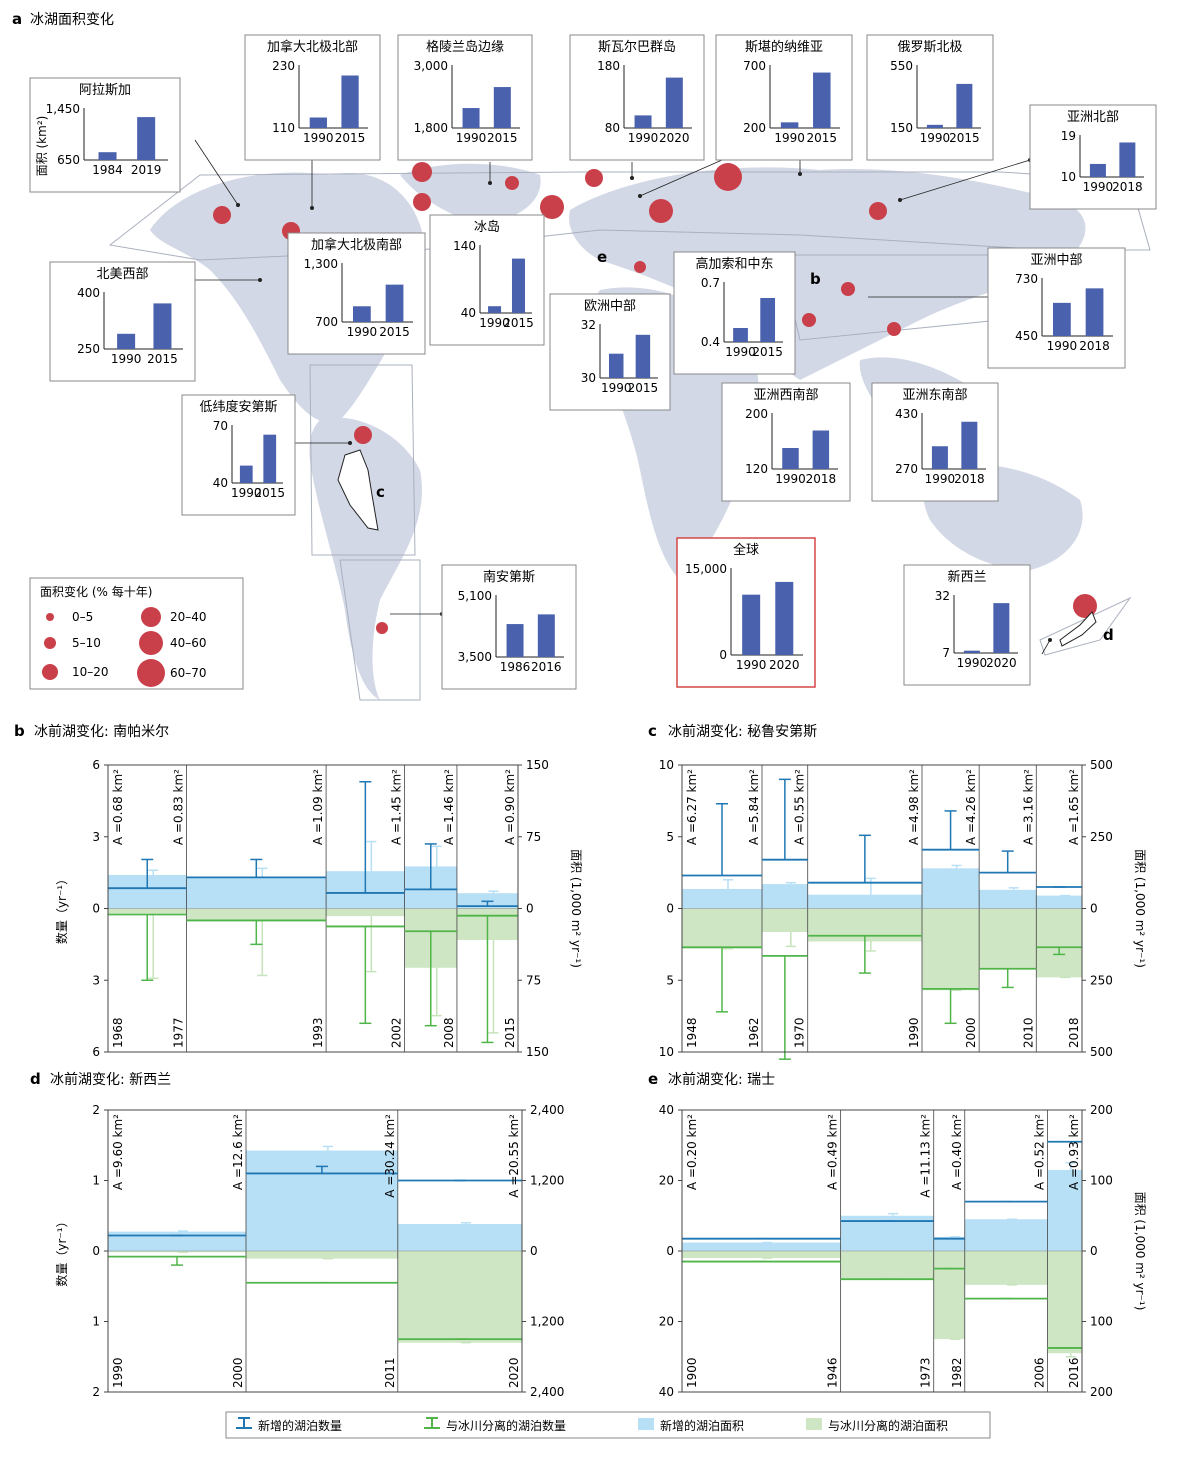 The height and width of the screenshot is (1465, 1192). Describe the element at coordinates (1074, 1032) in the screenshot. I see `year-label: 2018` at that location.